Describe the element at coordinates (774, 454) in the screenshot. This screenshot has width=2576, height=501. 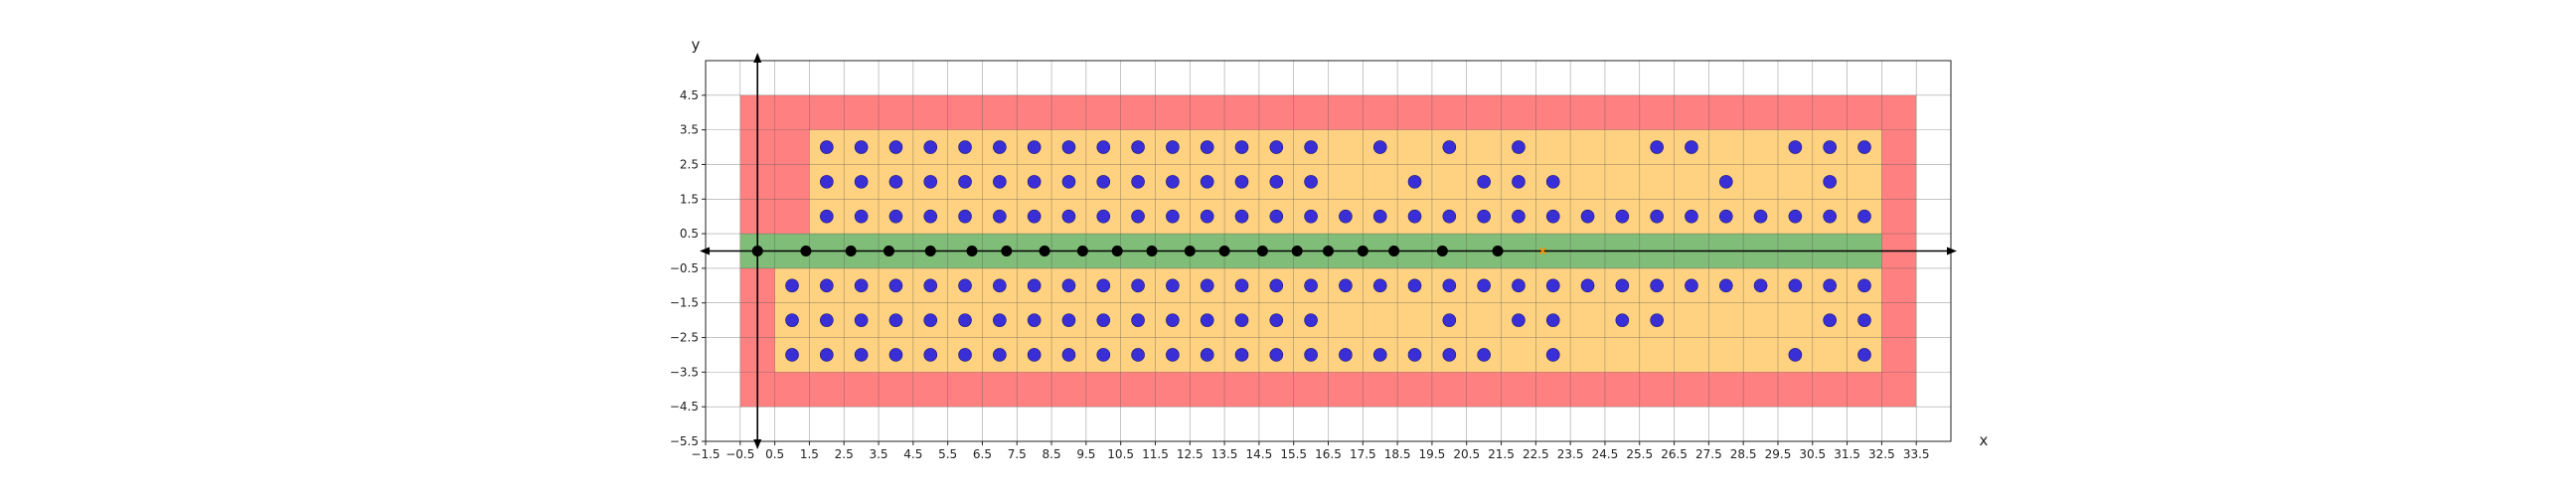
I see `x-tick-label: 0.5` at that location.